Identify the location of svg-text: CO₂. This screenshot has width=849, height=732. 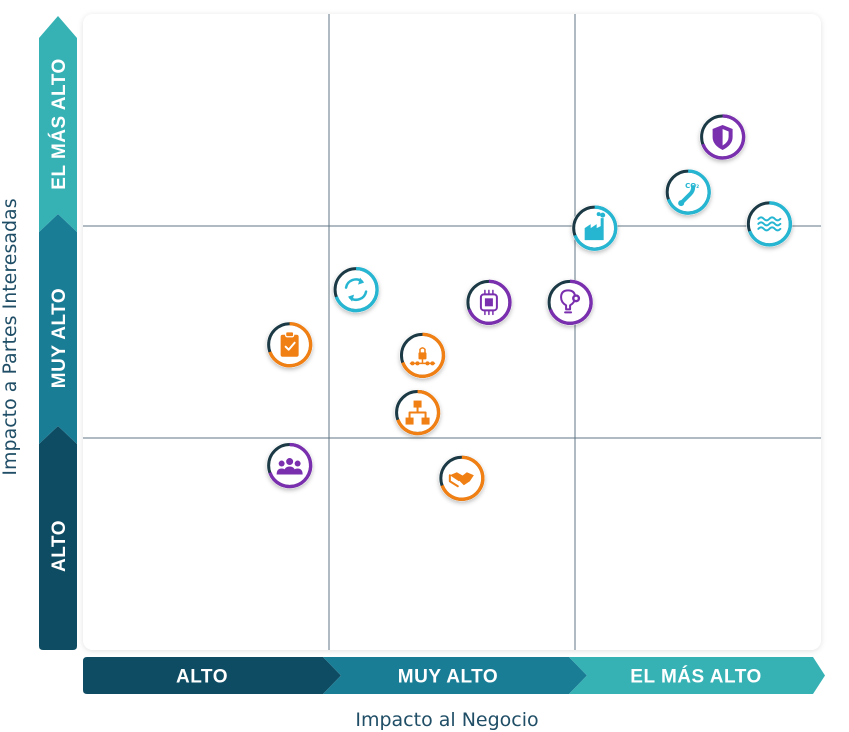
(692, 186).